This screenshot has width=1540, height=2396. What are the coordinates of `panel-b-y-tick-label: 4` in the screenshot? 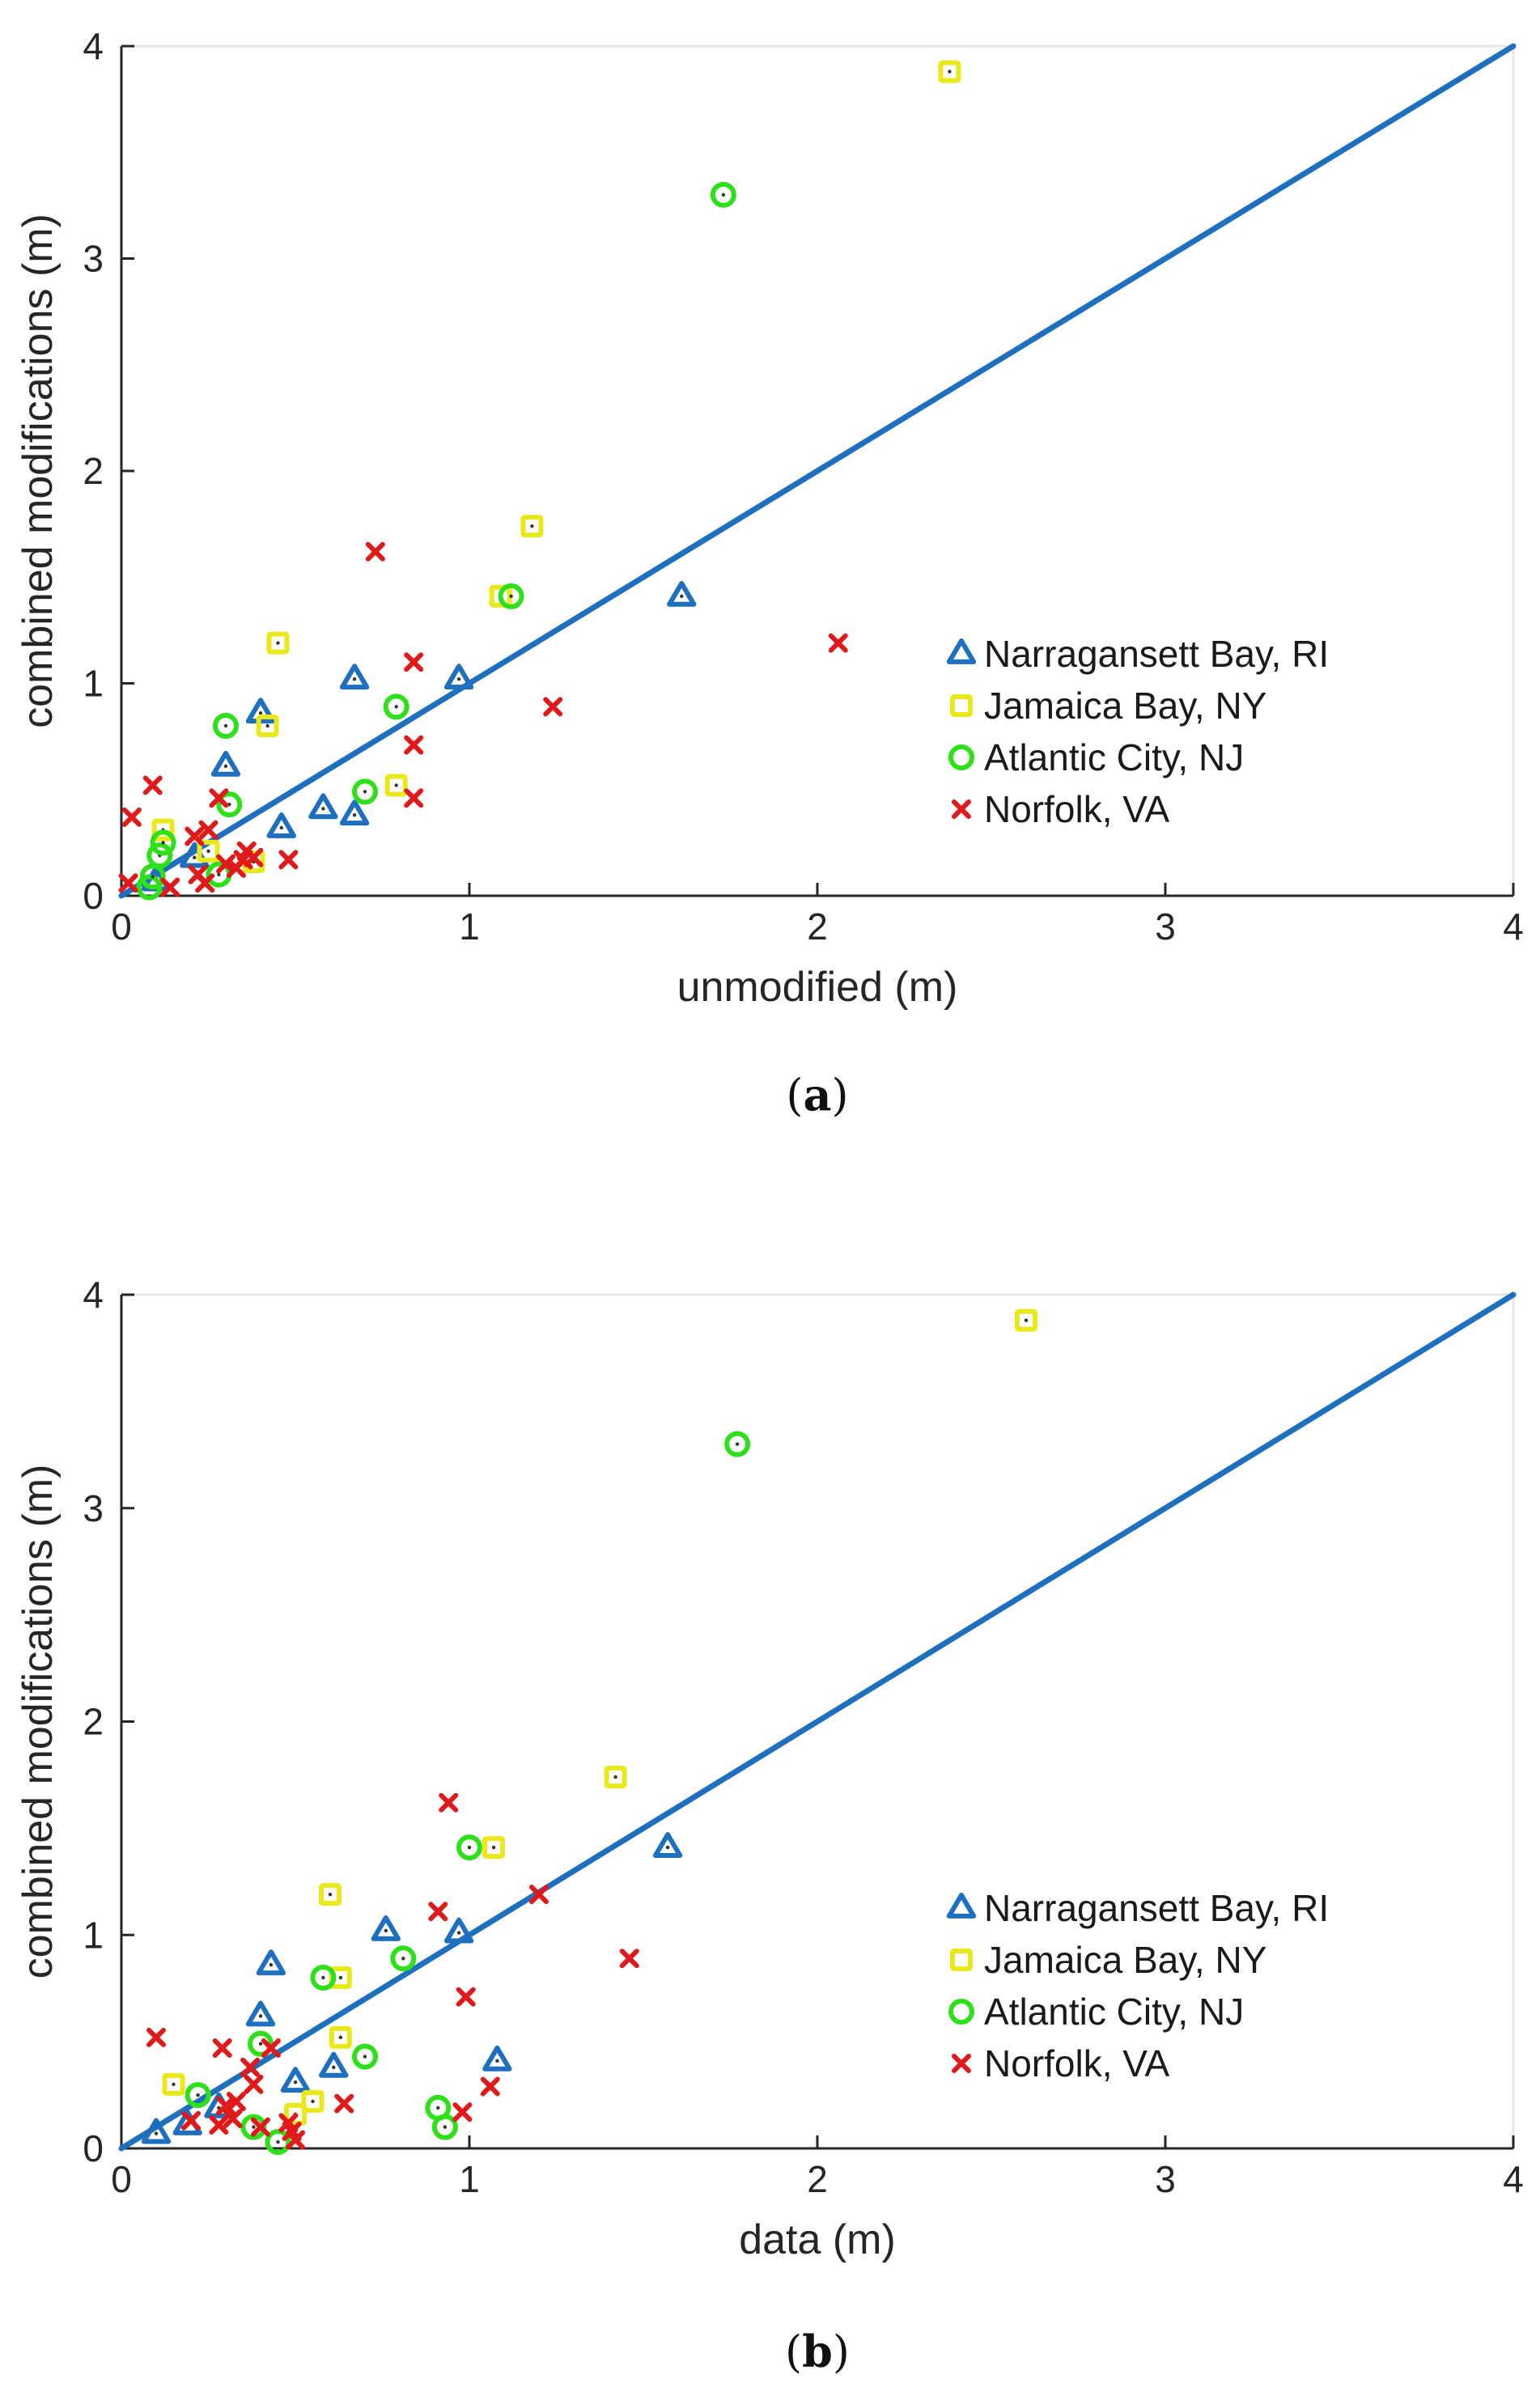 It's located at (94, 1295).